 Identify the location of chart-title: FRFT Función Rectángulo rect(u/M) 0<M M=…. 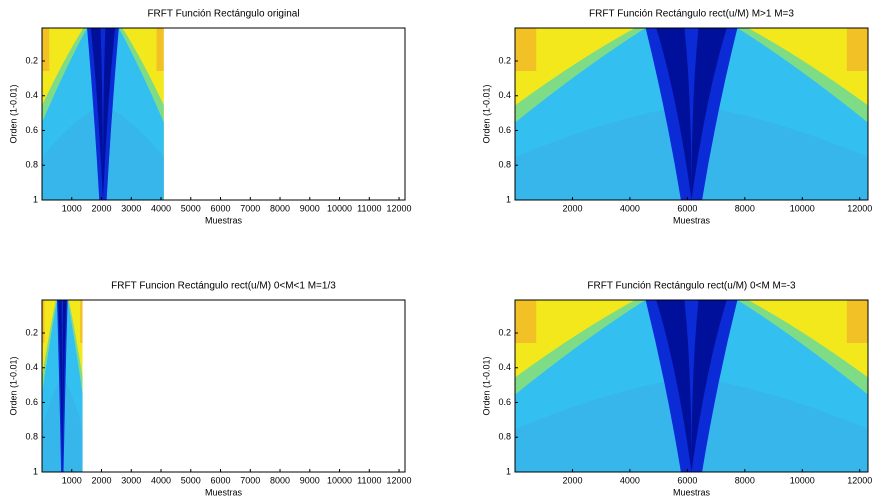
(691, 286).